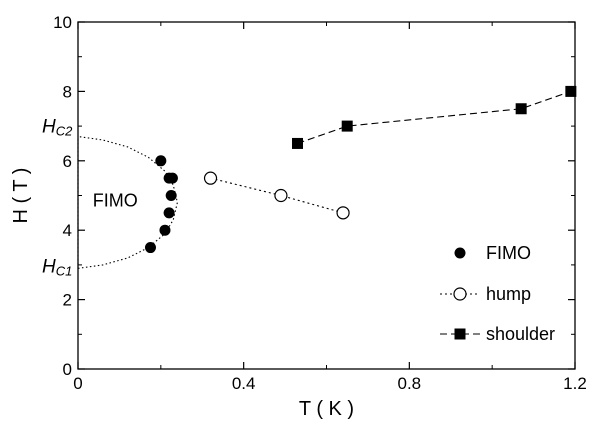 The image size is (596, 428). What do you see at coordinates (326, 409) in the screenshot?
I see `x-axis-label: T ( K )` at bounding box center [326, 409].